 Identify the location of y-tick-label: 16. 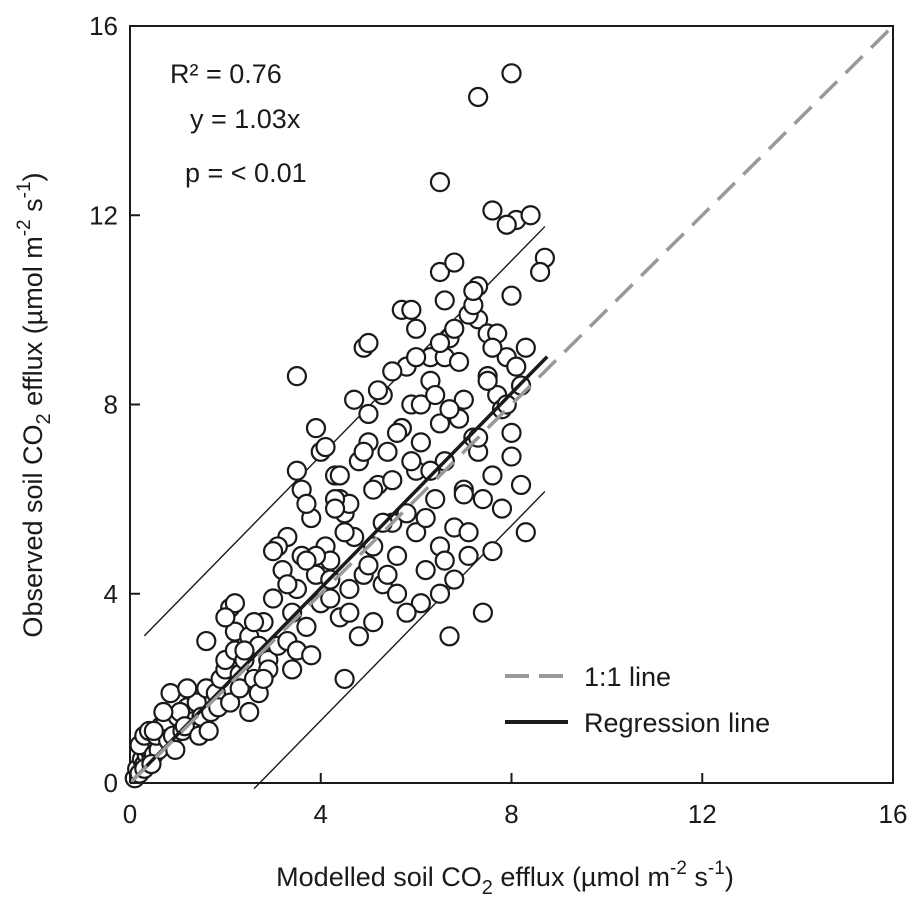
(103, 26).